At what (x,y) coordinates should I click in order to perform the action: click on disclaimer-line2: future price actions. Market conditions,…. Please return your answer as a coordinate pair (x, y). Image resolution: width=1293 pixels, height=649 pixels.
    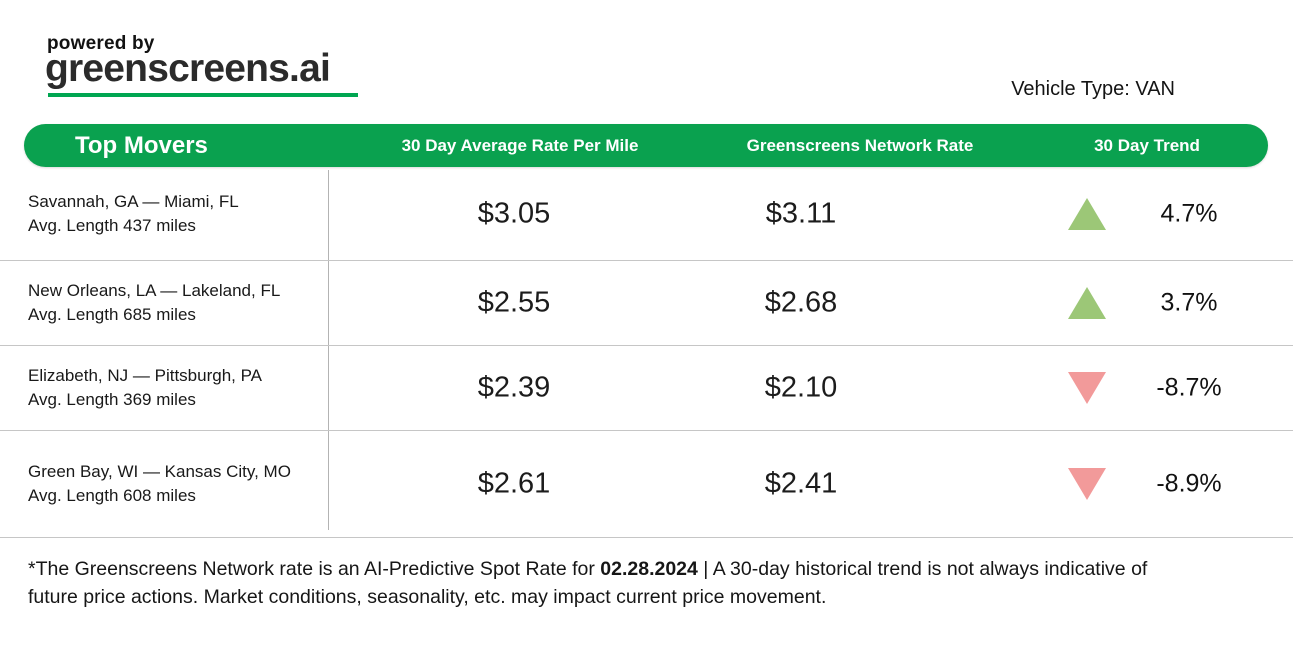
    Looking at the image, I should click on (427, 596).